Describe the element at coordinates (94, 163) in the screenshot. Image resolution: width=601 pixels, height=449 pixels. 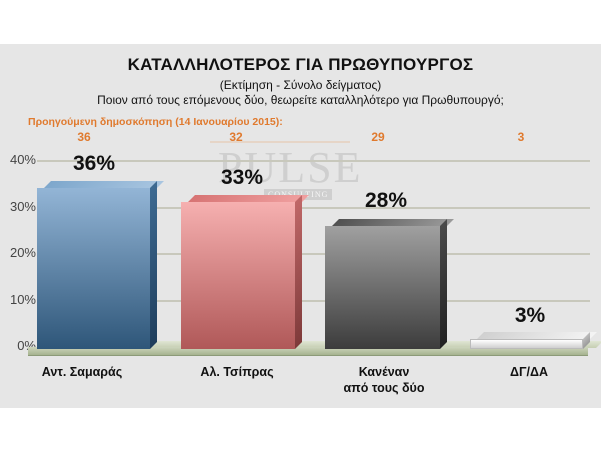
I see `bar-value-label: 36%` at that location.